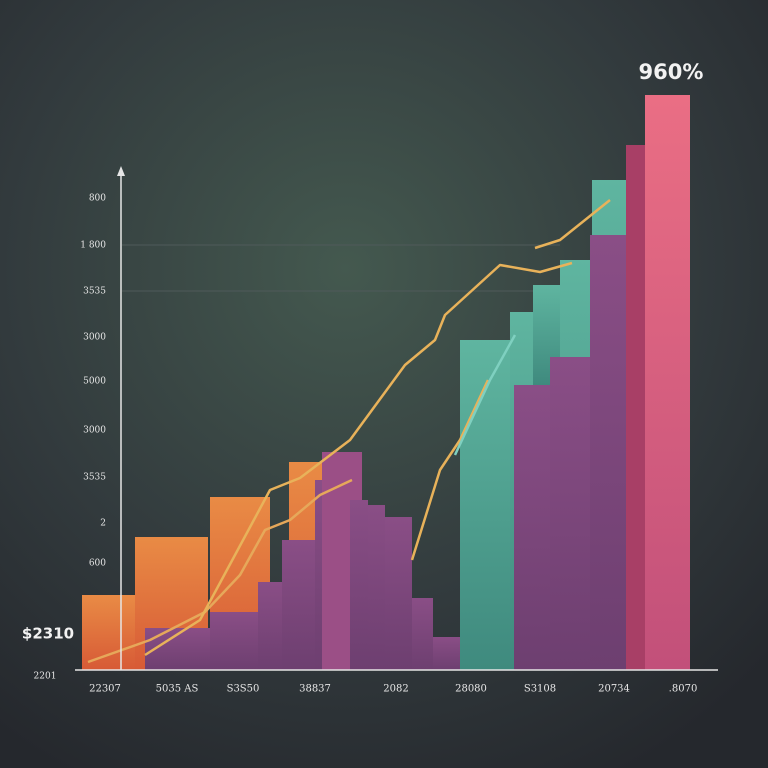  What do you see at coordinates (48, 634) in the screenshot?
I see `value-label: $2310` at bounding box center [48, 634].